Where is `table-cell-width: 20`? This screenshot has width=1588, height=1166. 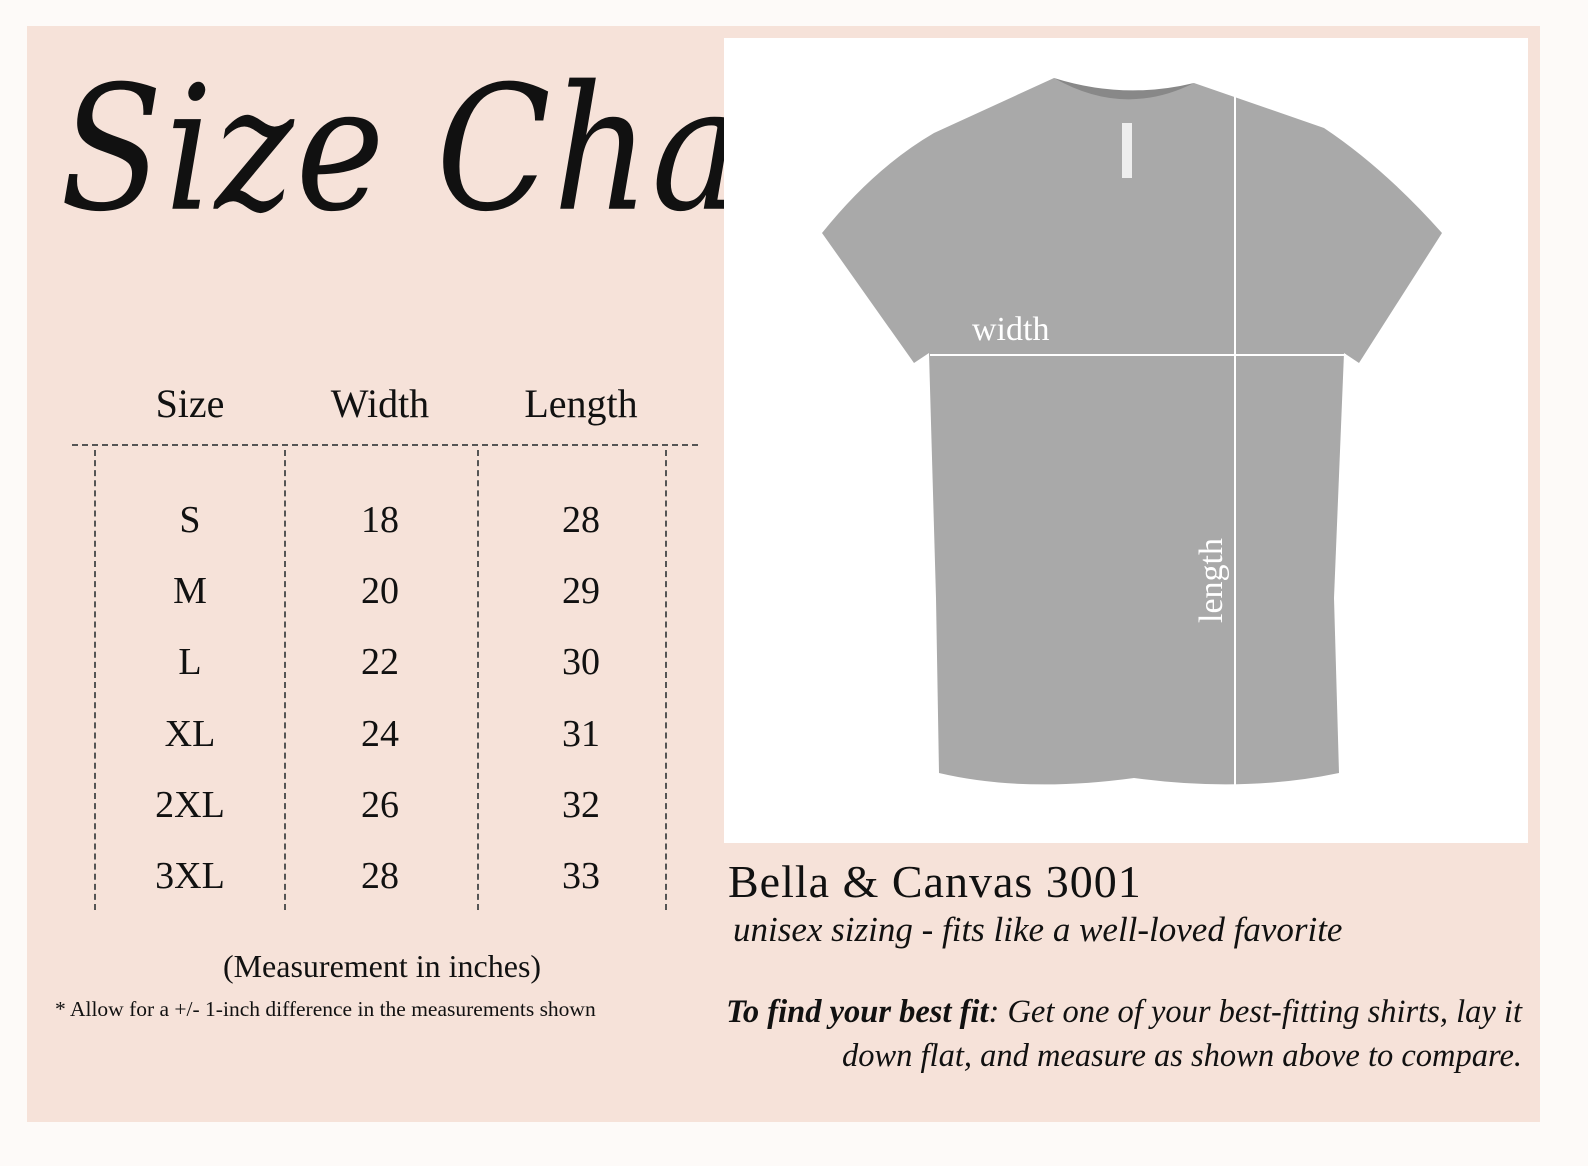
table-cell-width: 20 is located at coordinates (380, 591).